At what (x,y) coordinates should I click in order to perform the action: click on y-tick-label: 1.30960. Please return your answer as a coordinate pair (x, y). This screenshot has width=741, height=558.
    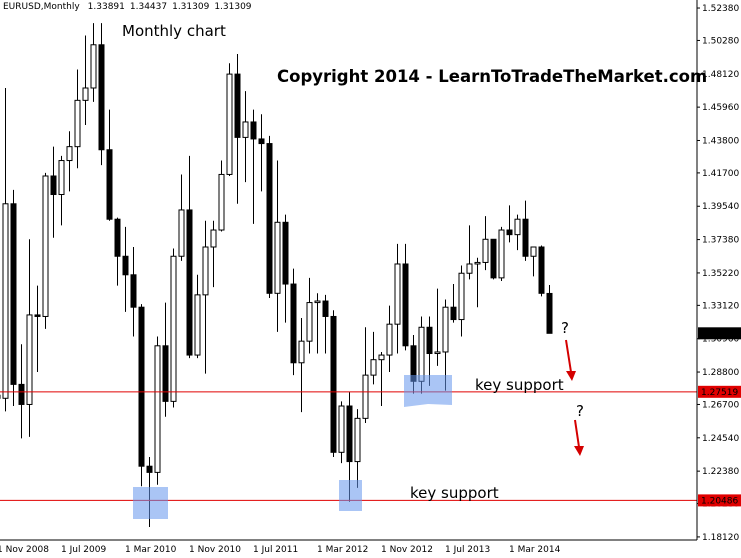
    Looking at the image, I should click on (720, 340).